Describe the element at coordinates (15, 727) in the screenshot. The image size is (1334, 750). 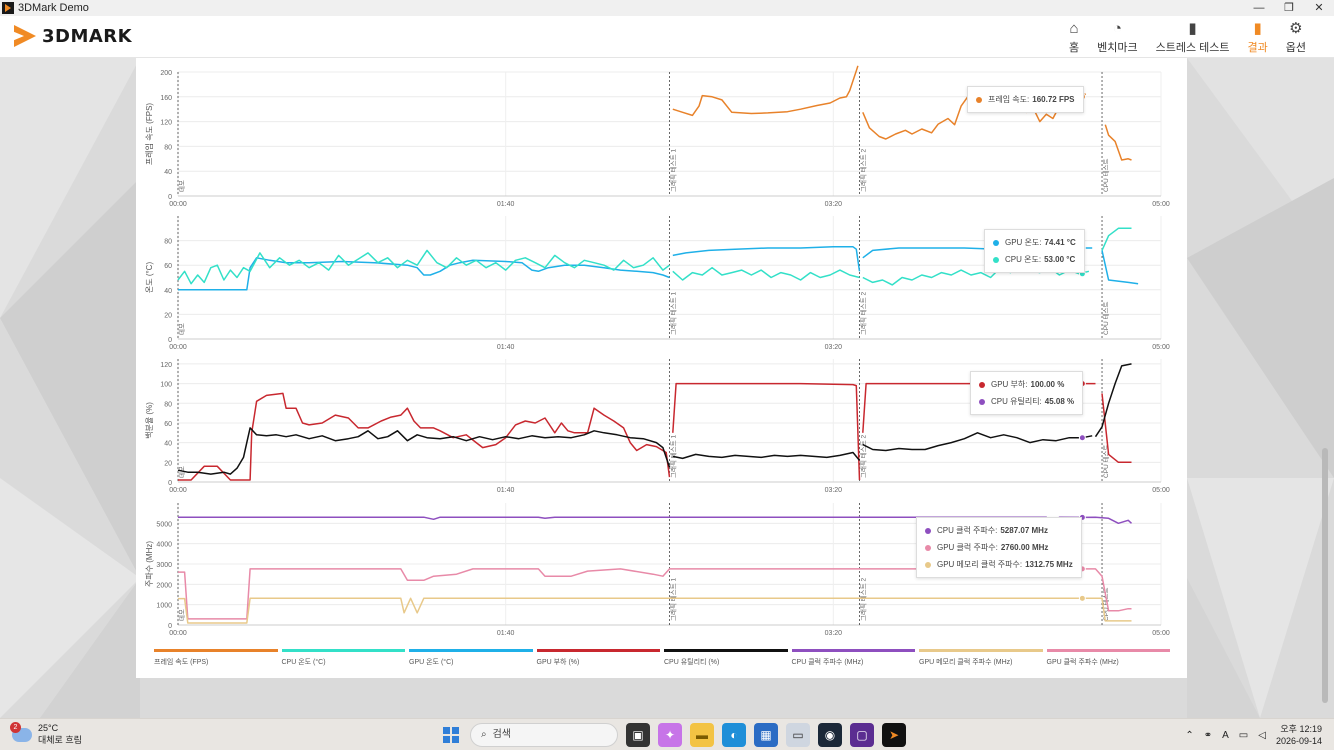
I see `notification-badge: 2` at that location.